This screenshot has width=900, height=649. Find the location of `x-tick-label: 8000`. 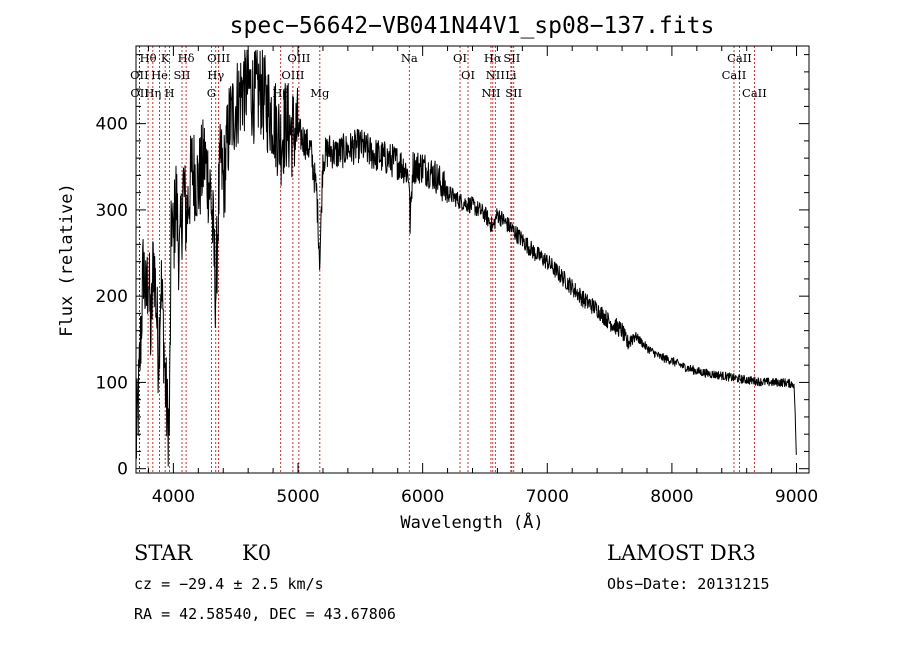

x-tick-label: 8000 is located at coordinates (671, 497).